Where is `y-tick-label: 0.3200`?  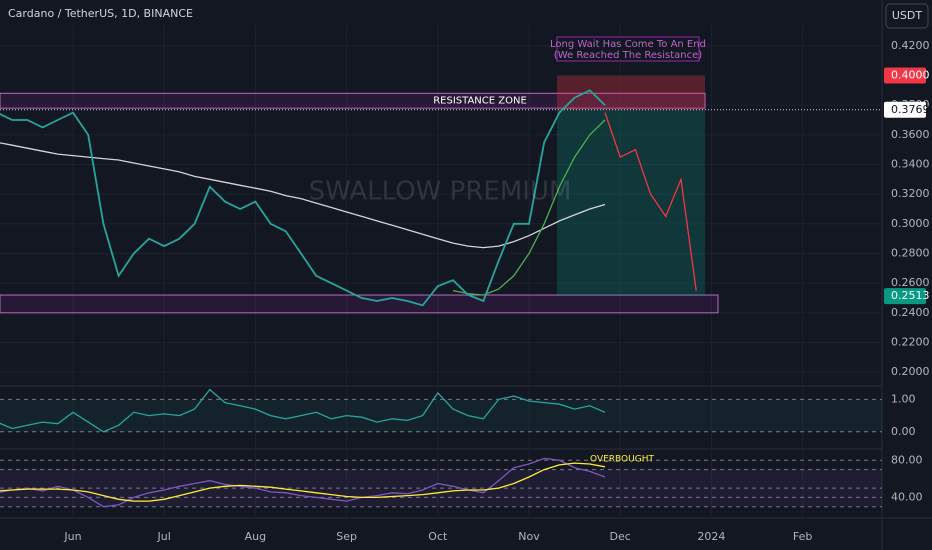 y-tick-label: 0.3200 is located at coordinates (910, 193).